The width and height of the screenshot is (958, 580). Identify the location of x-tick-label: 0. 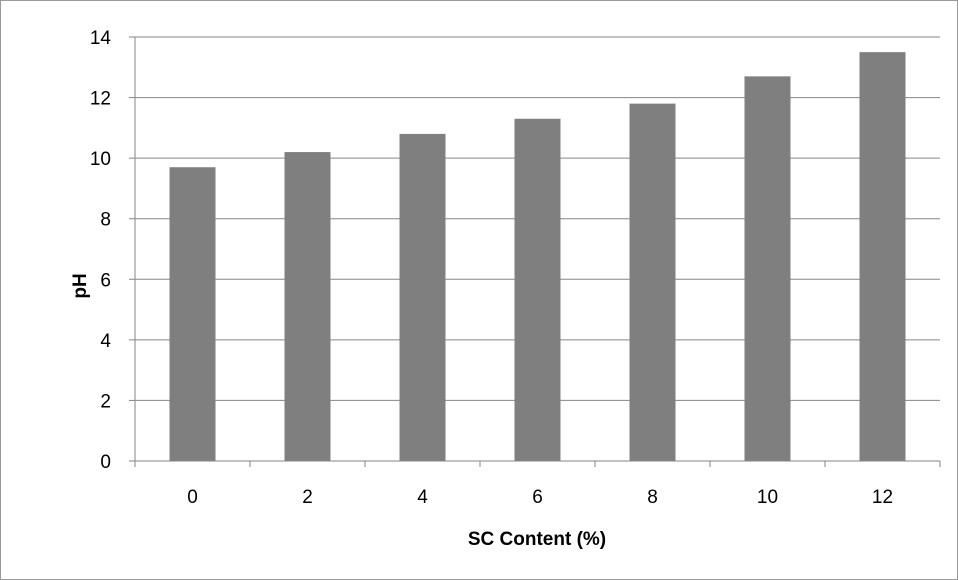
(192, 497).